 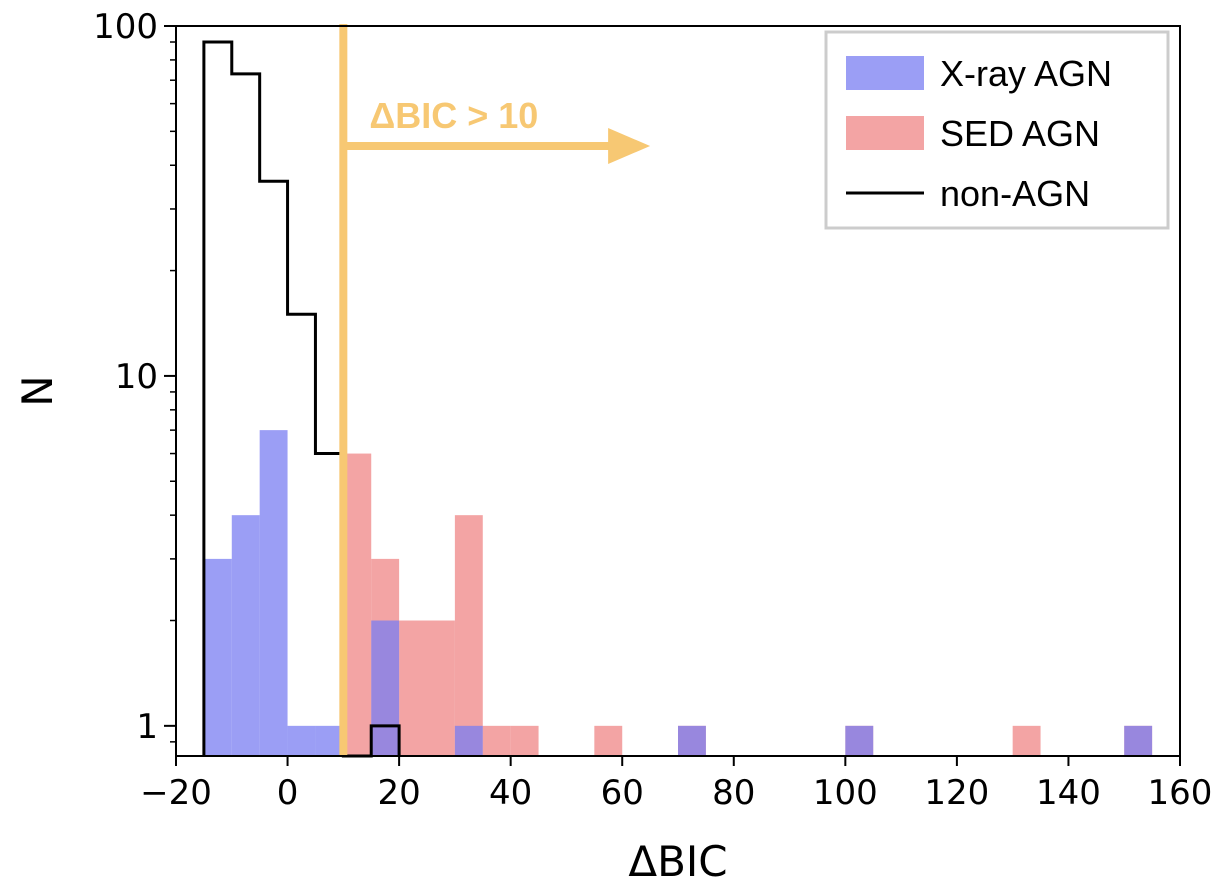 I want to click on y-tick-label: 1, so click(x=147, y=727).